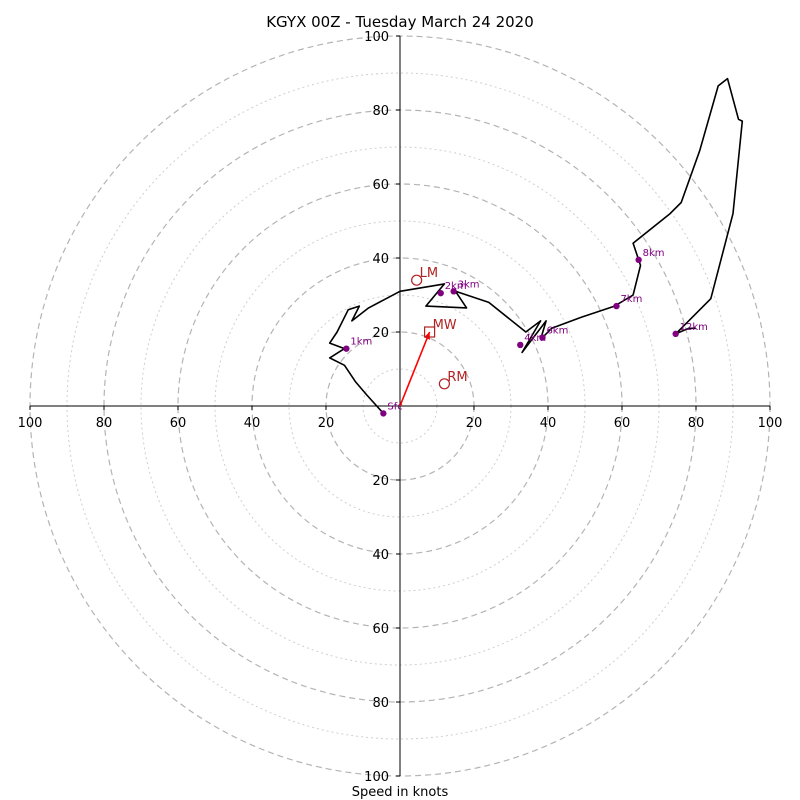 The width and height of the screenshot is (800, 800). I want to click on chart-title: KGYX 00Z - Tuesday March 24 2020, so click(400, 22).